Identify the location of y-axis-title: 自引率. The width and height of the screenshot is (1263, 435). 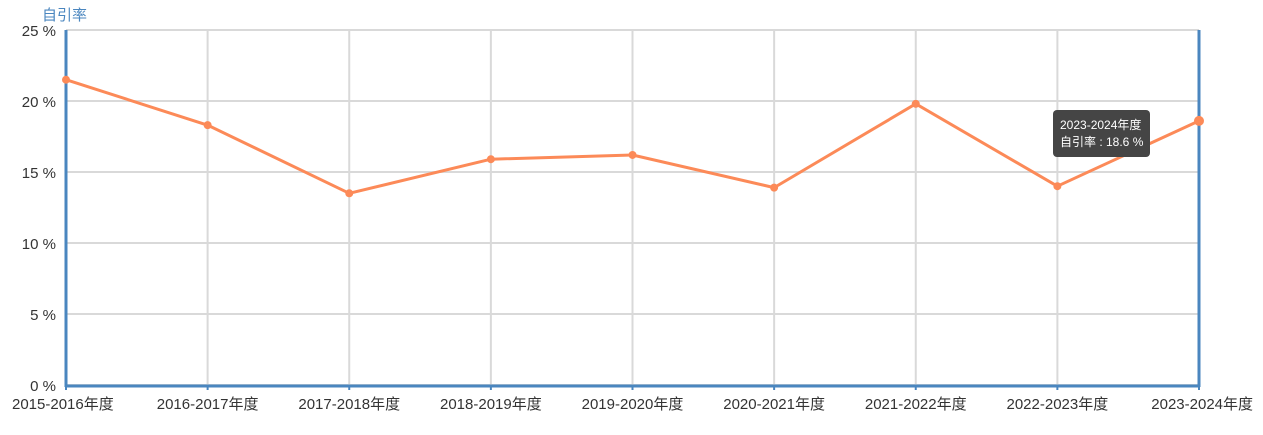
(65, 15).